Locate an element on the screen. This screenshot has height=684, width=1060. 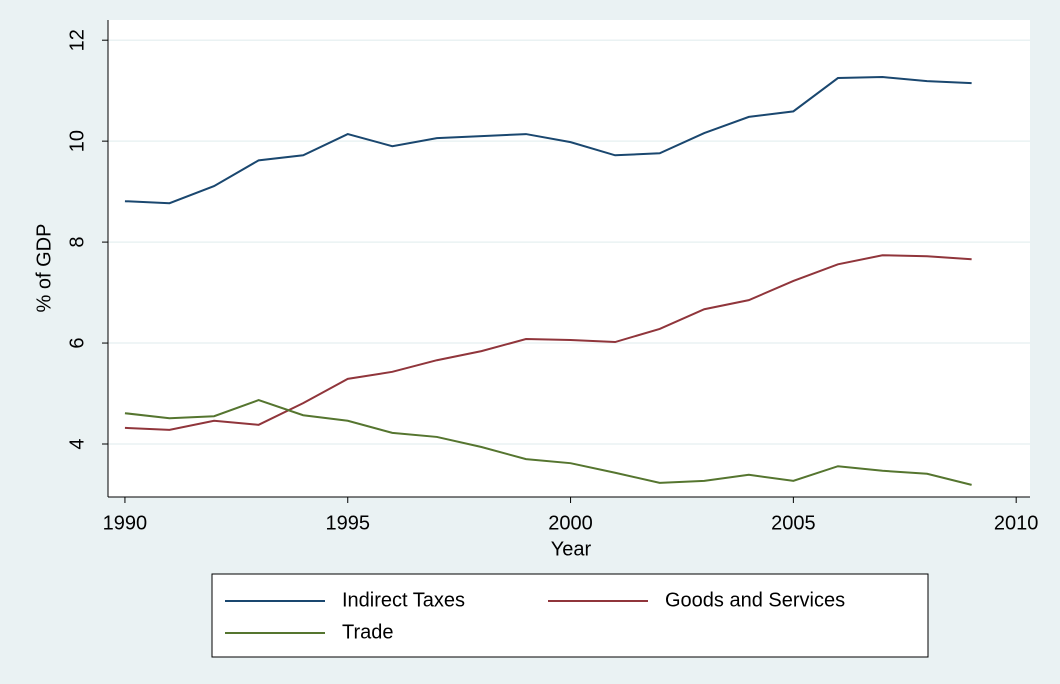
legend-label: Indirect Taxes is located at coordinates (403, 600).